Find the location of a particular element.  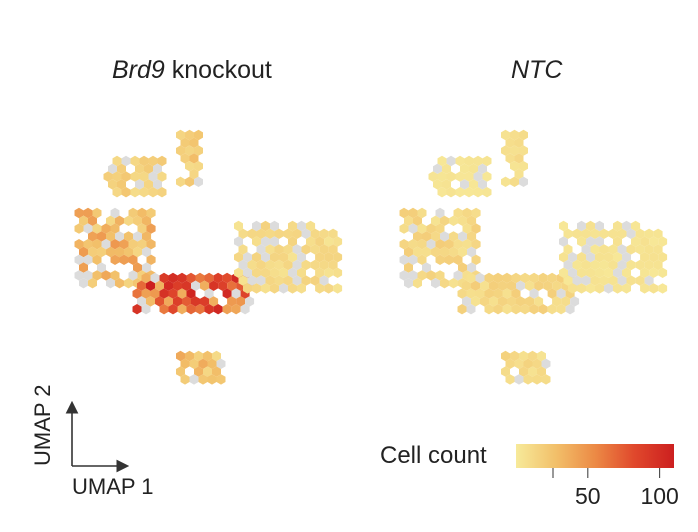

colorbar is located at coordinates (595, 456).